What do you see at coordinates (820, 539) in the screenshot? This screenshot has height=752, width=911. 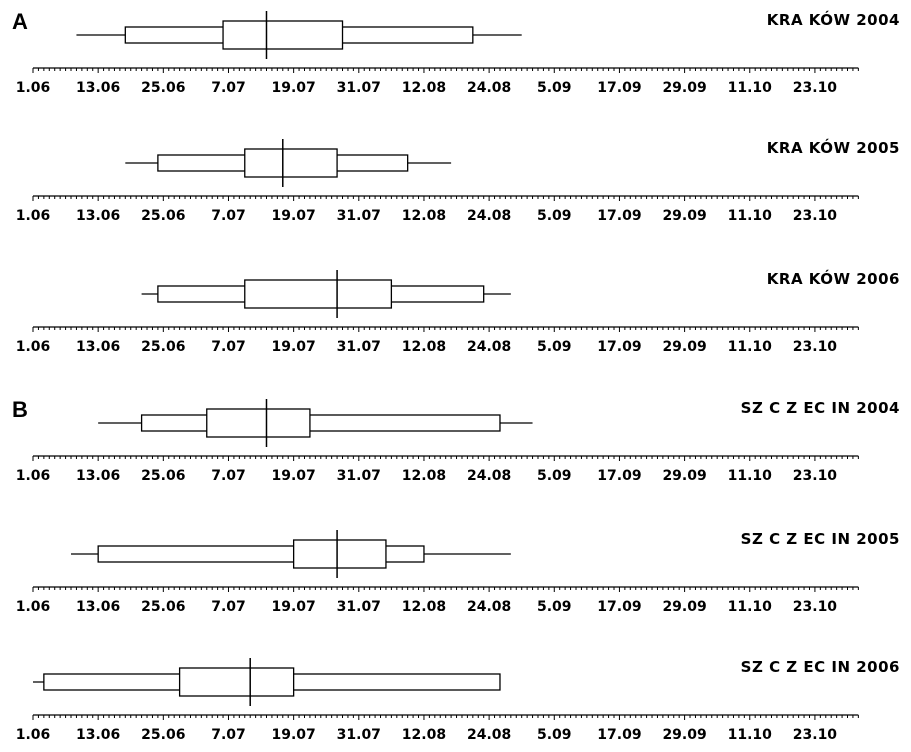 I see `panel-title: SZ C Z EC IN 2005` at bounding box center [820, 539].